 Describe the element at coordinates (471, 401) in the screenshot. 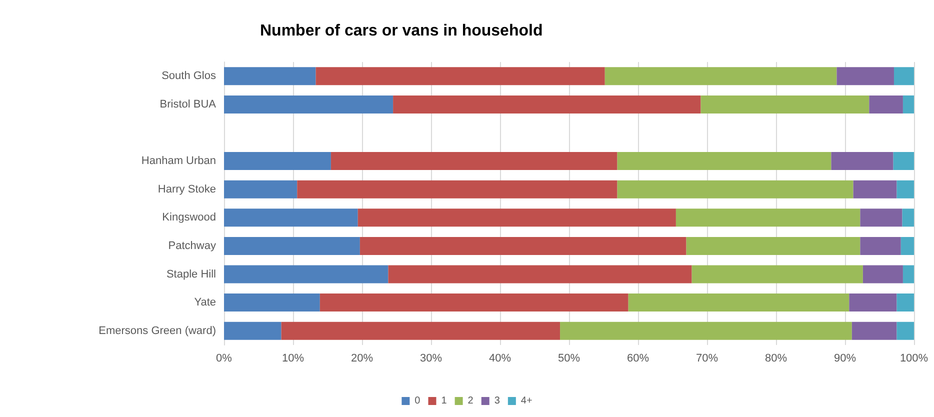

I see `legend-label: 2` at that location.